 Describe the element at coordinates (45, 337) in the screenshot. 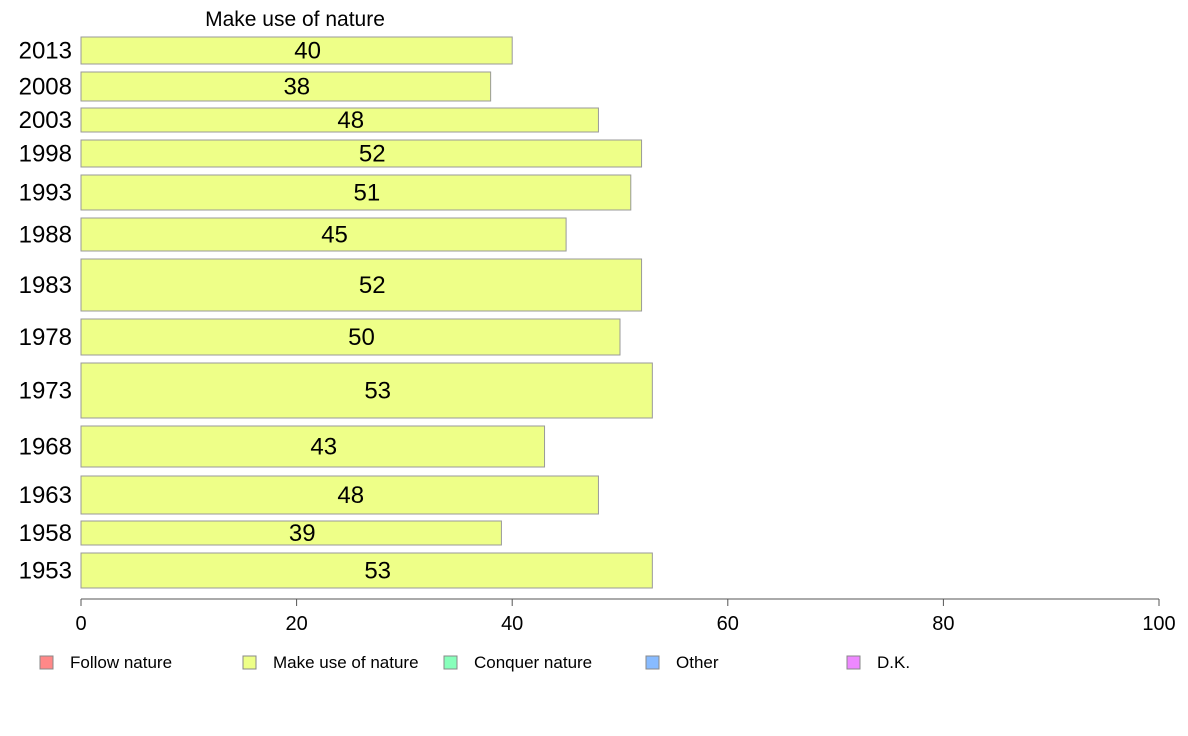

I see `category-label-1978: 1978` at that location.